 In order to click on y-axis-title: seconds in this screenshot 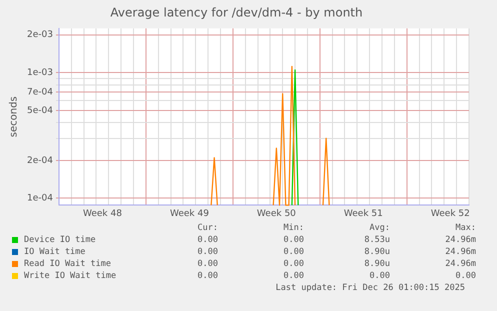, I will do `click(14, 117)`.